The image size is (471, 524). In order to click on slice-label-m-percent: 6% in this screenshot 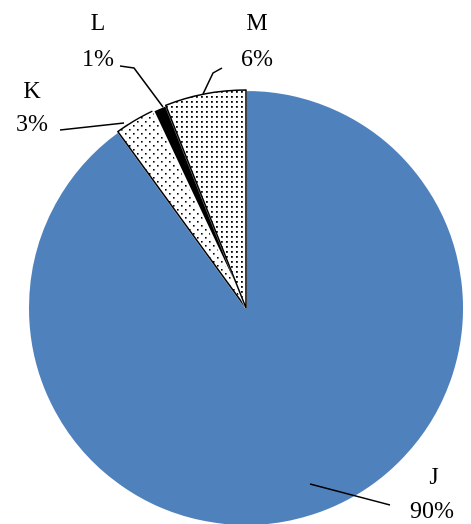, I will do `click(257, 59)`.